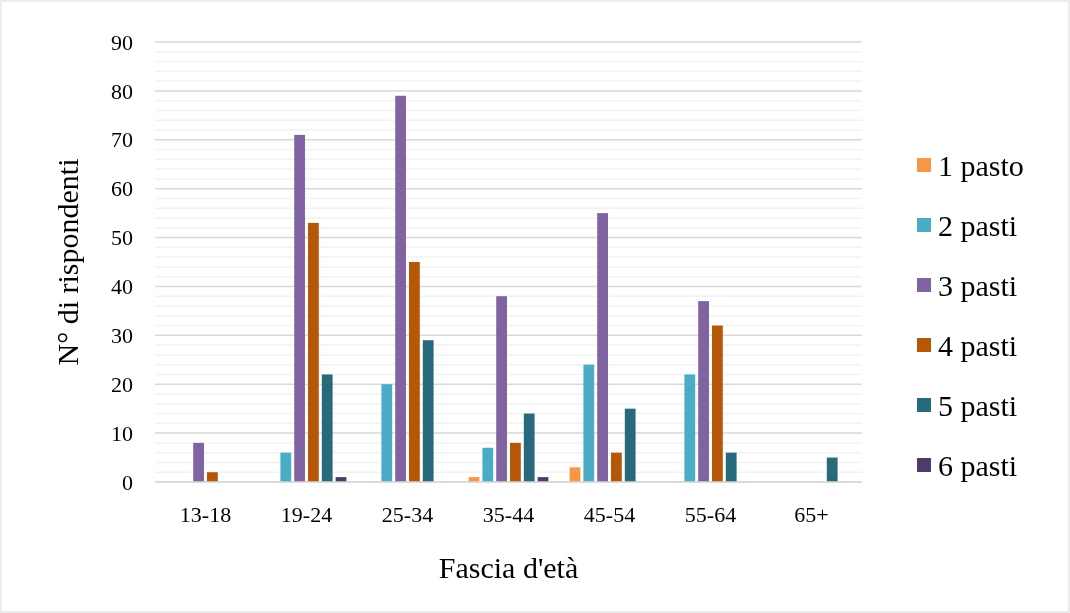 This screenshot has width=1070, height=613. Describe the element at coordinates (122, 336) in the screenshot. I see `y-tick-label: 30` at that location.